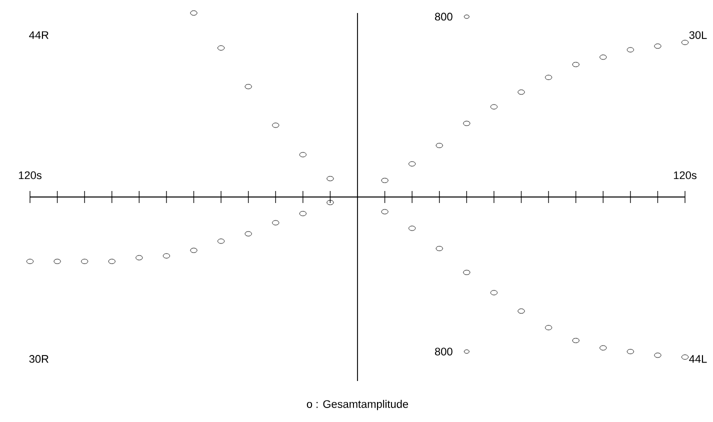 The height and width of the screenshot is (422, 713). Describe the element at coordinates (357, 405) in the screenshot. I see `text: o : Gesamtamplitude` at that location.